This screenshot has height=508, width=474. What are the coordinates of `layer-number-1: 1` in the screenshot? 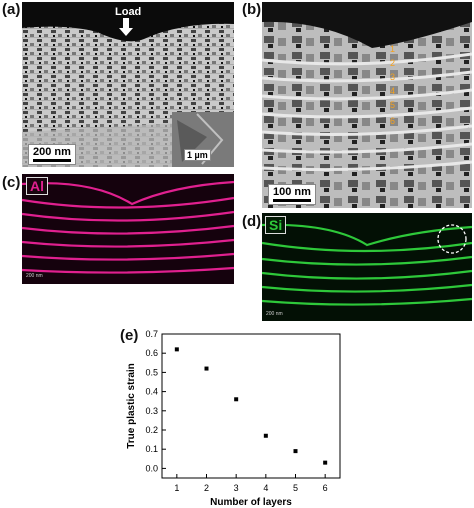 It's located at (393, 49).